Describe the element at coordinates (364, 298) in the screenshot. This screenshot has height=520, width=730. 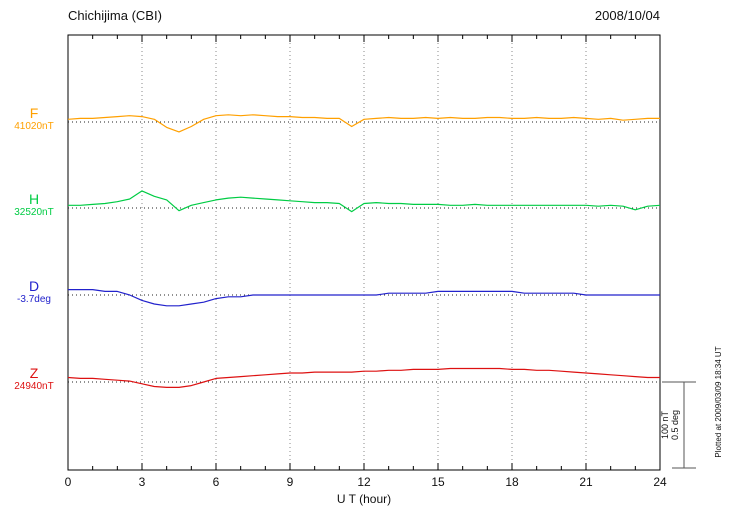
I see `trace-d` at that location.